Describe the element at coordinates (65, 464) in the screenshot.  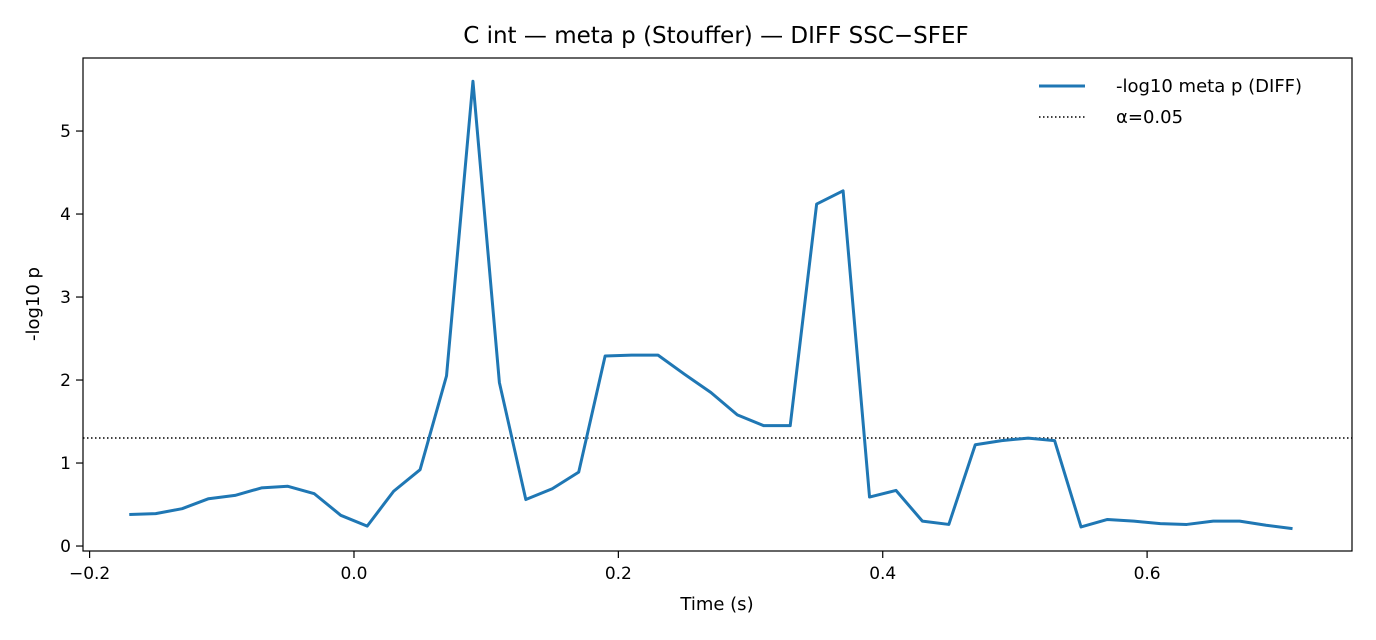
I see `y-tick-label: 1` at that location.